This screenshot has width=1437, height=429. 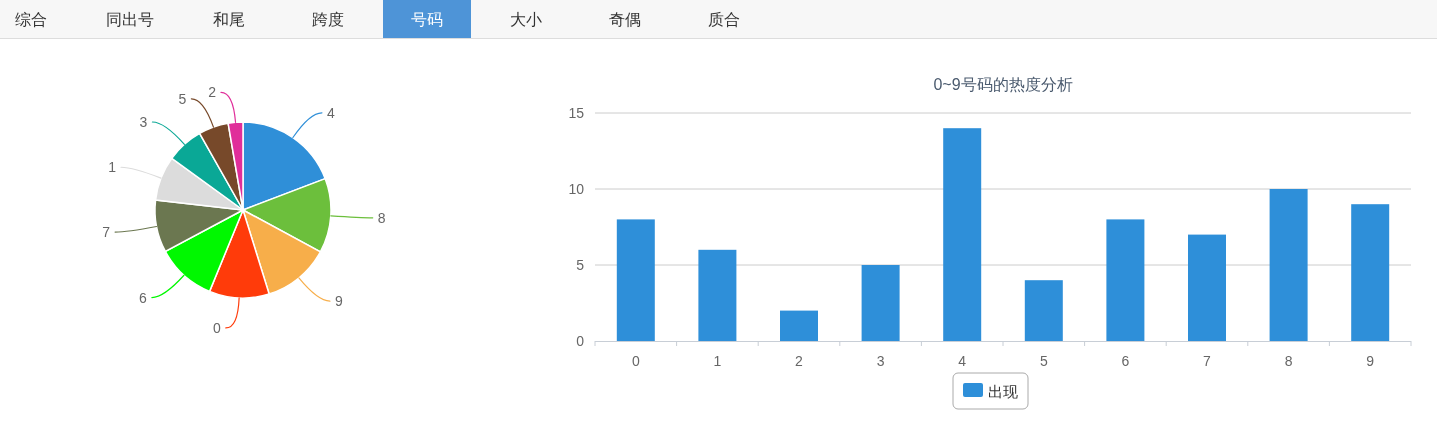 I want to click on chart-title: 0~9号码的热度分析, so click(x=1003, y=84).